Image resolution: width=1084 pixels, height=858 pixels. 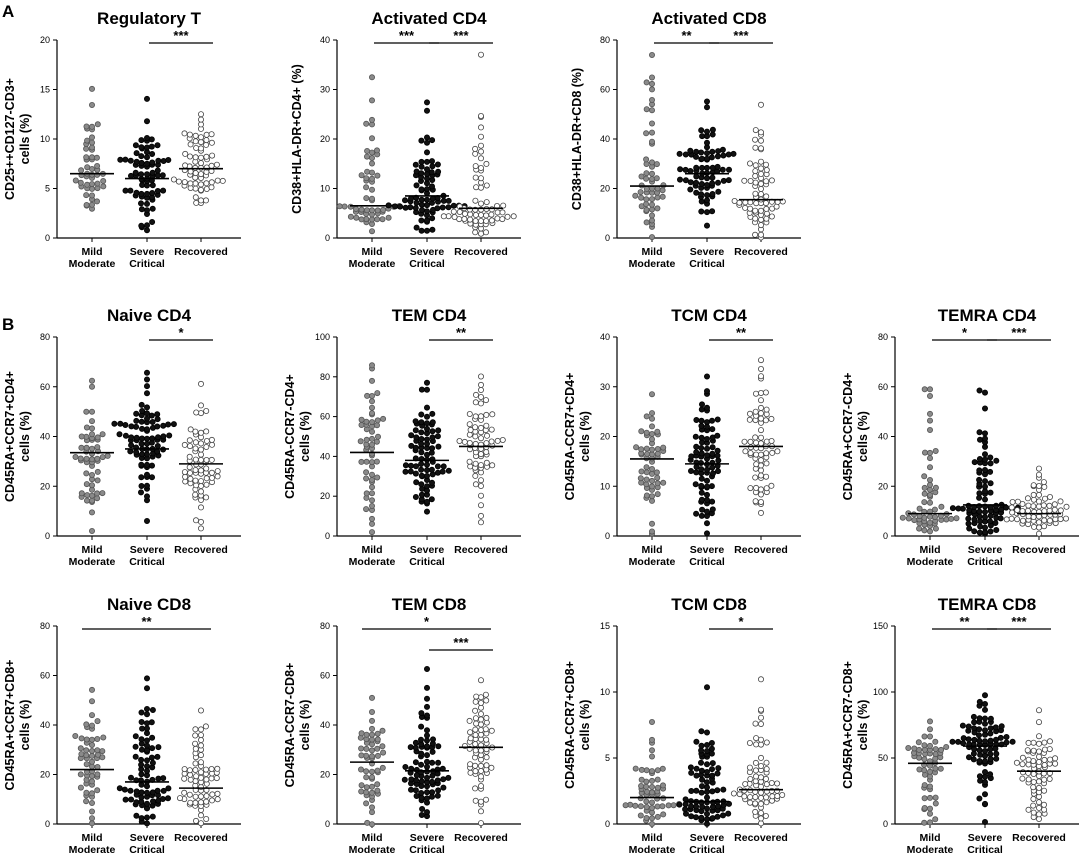 What do you see at coordinates (147, 562) in the screenshot?
I see `x-category-label-line2: Critical` at bounding box center [147, 562].